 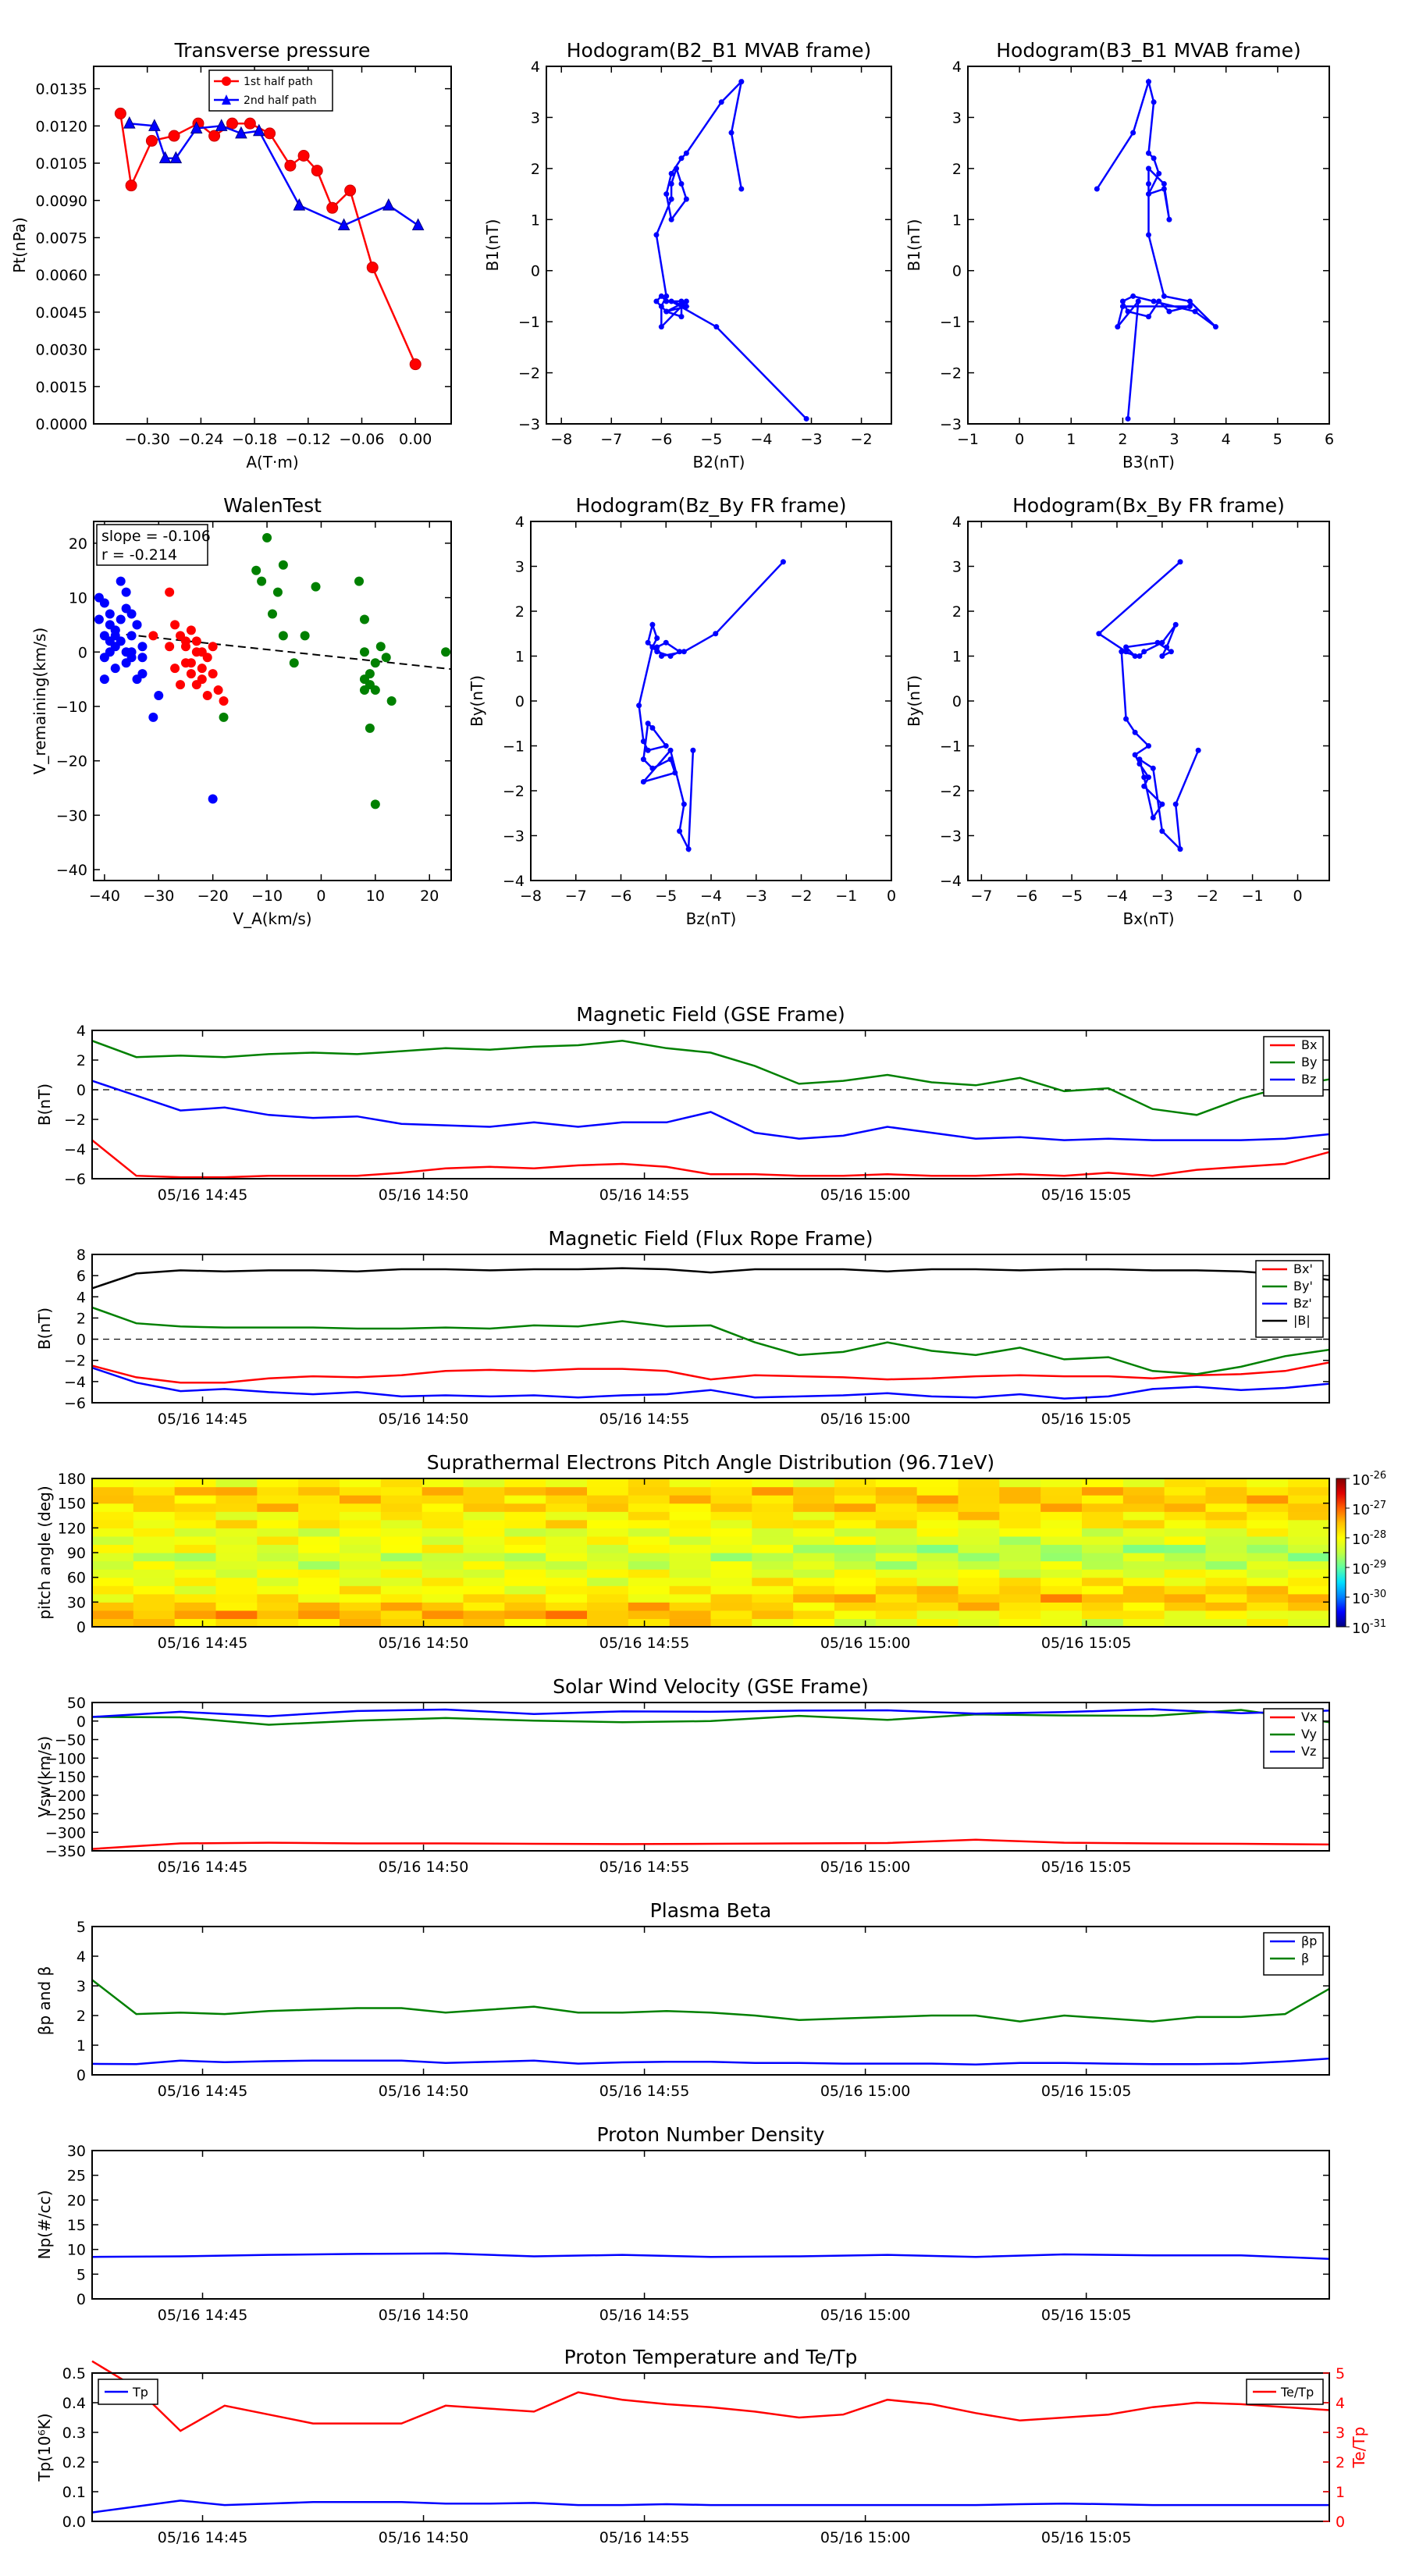 What do you see at coordinates (147, 439) in the screenshot?
I see `x-tick-label: −0.30` at bounding box center [147, 439].